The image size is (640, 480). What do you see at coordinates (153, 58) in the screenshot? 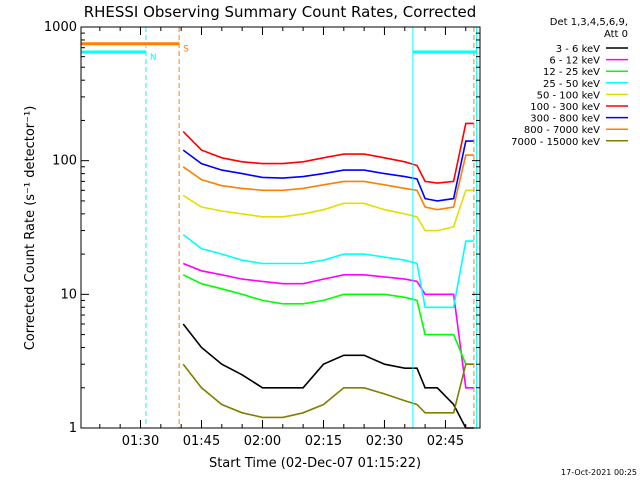
I see `flag-label-1: N` at bounding box center [153, 58].